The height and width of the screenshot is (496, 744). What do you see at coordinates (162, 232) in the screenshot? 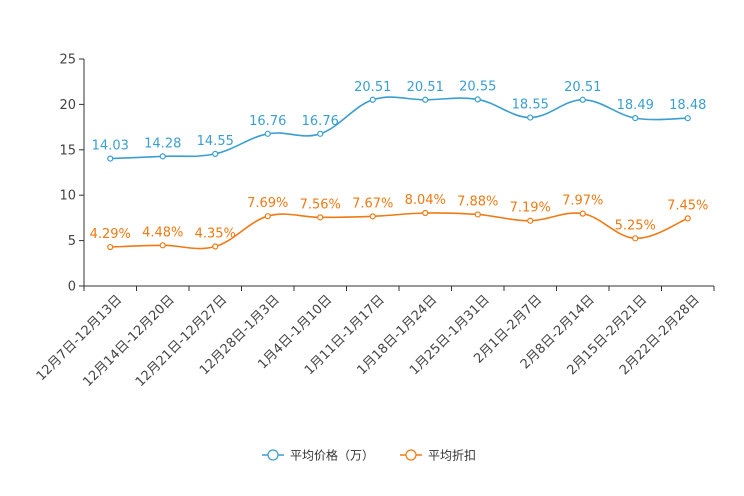
I see `data-label: 4.48%` at bounding box center [162, 232].